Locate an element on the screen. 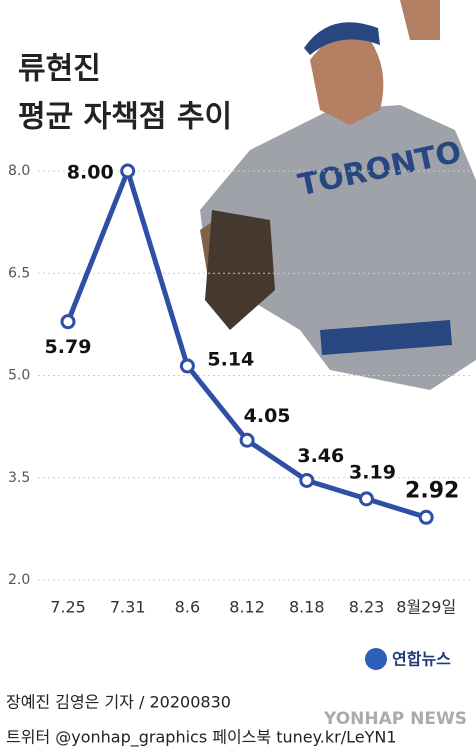  title-line: 류현진 is located at coordinates (59, 69).